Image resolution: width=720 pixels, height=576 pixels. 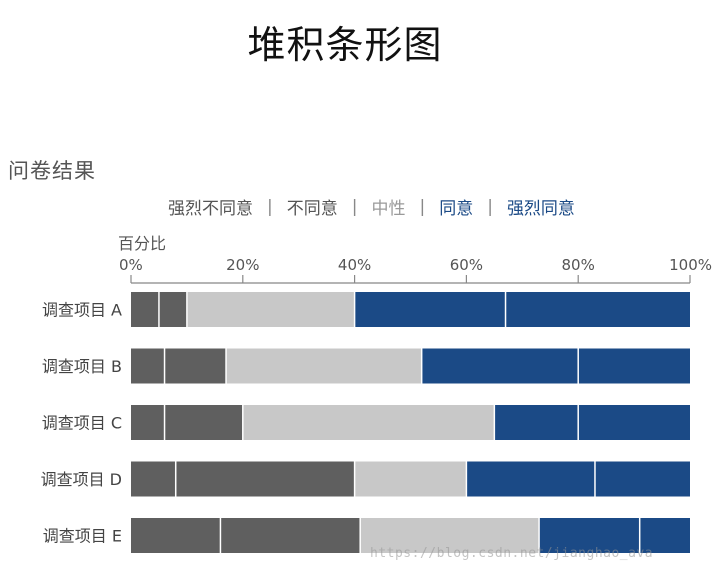 I want to click on legend-item-agree: 同意, so click(x=456, y=209).